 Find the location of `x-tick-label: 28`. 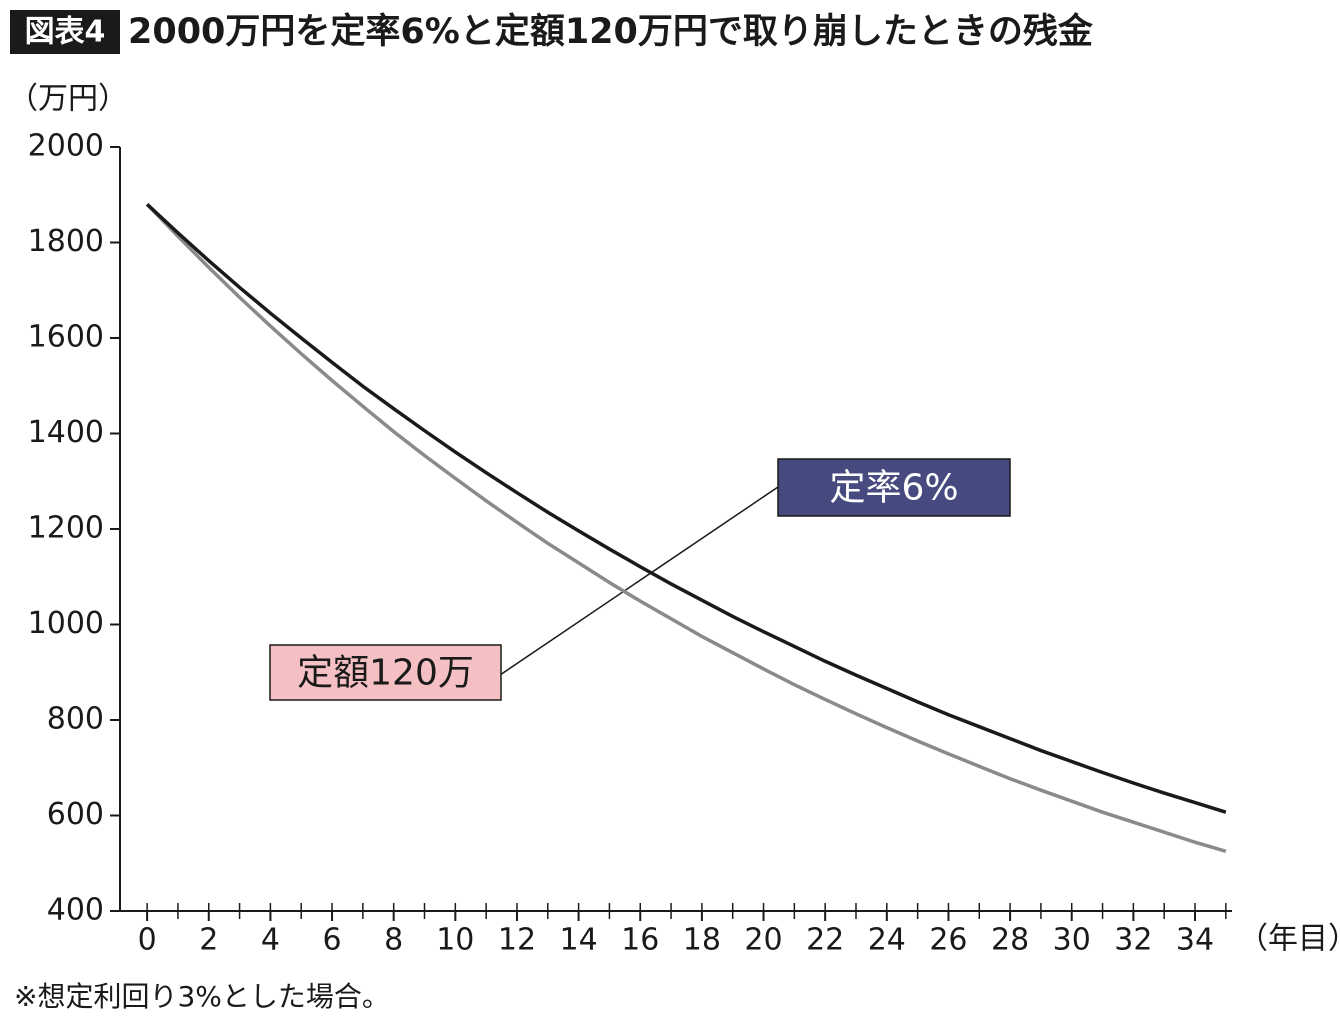

x-tick-label: 28 is located at coordinates (1010, 940).